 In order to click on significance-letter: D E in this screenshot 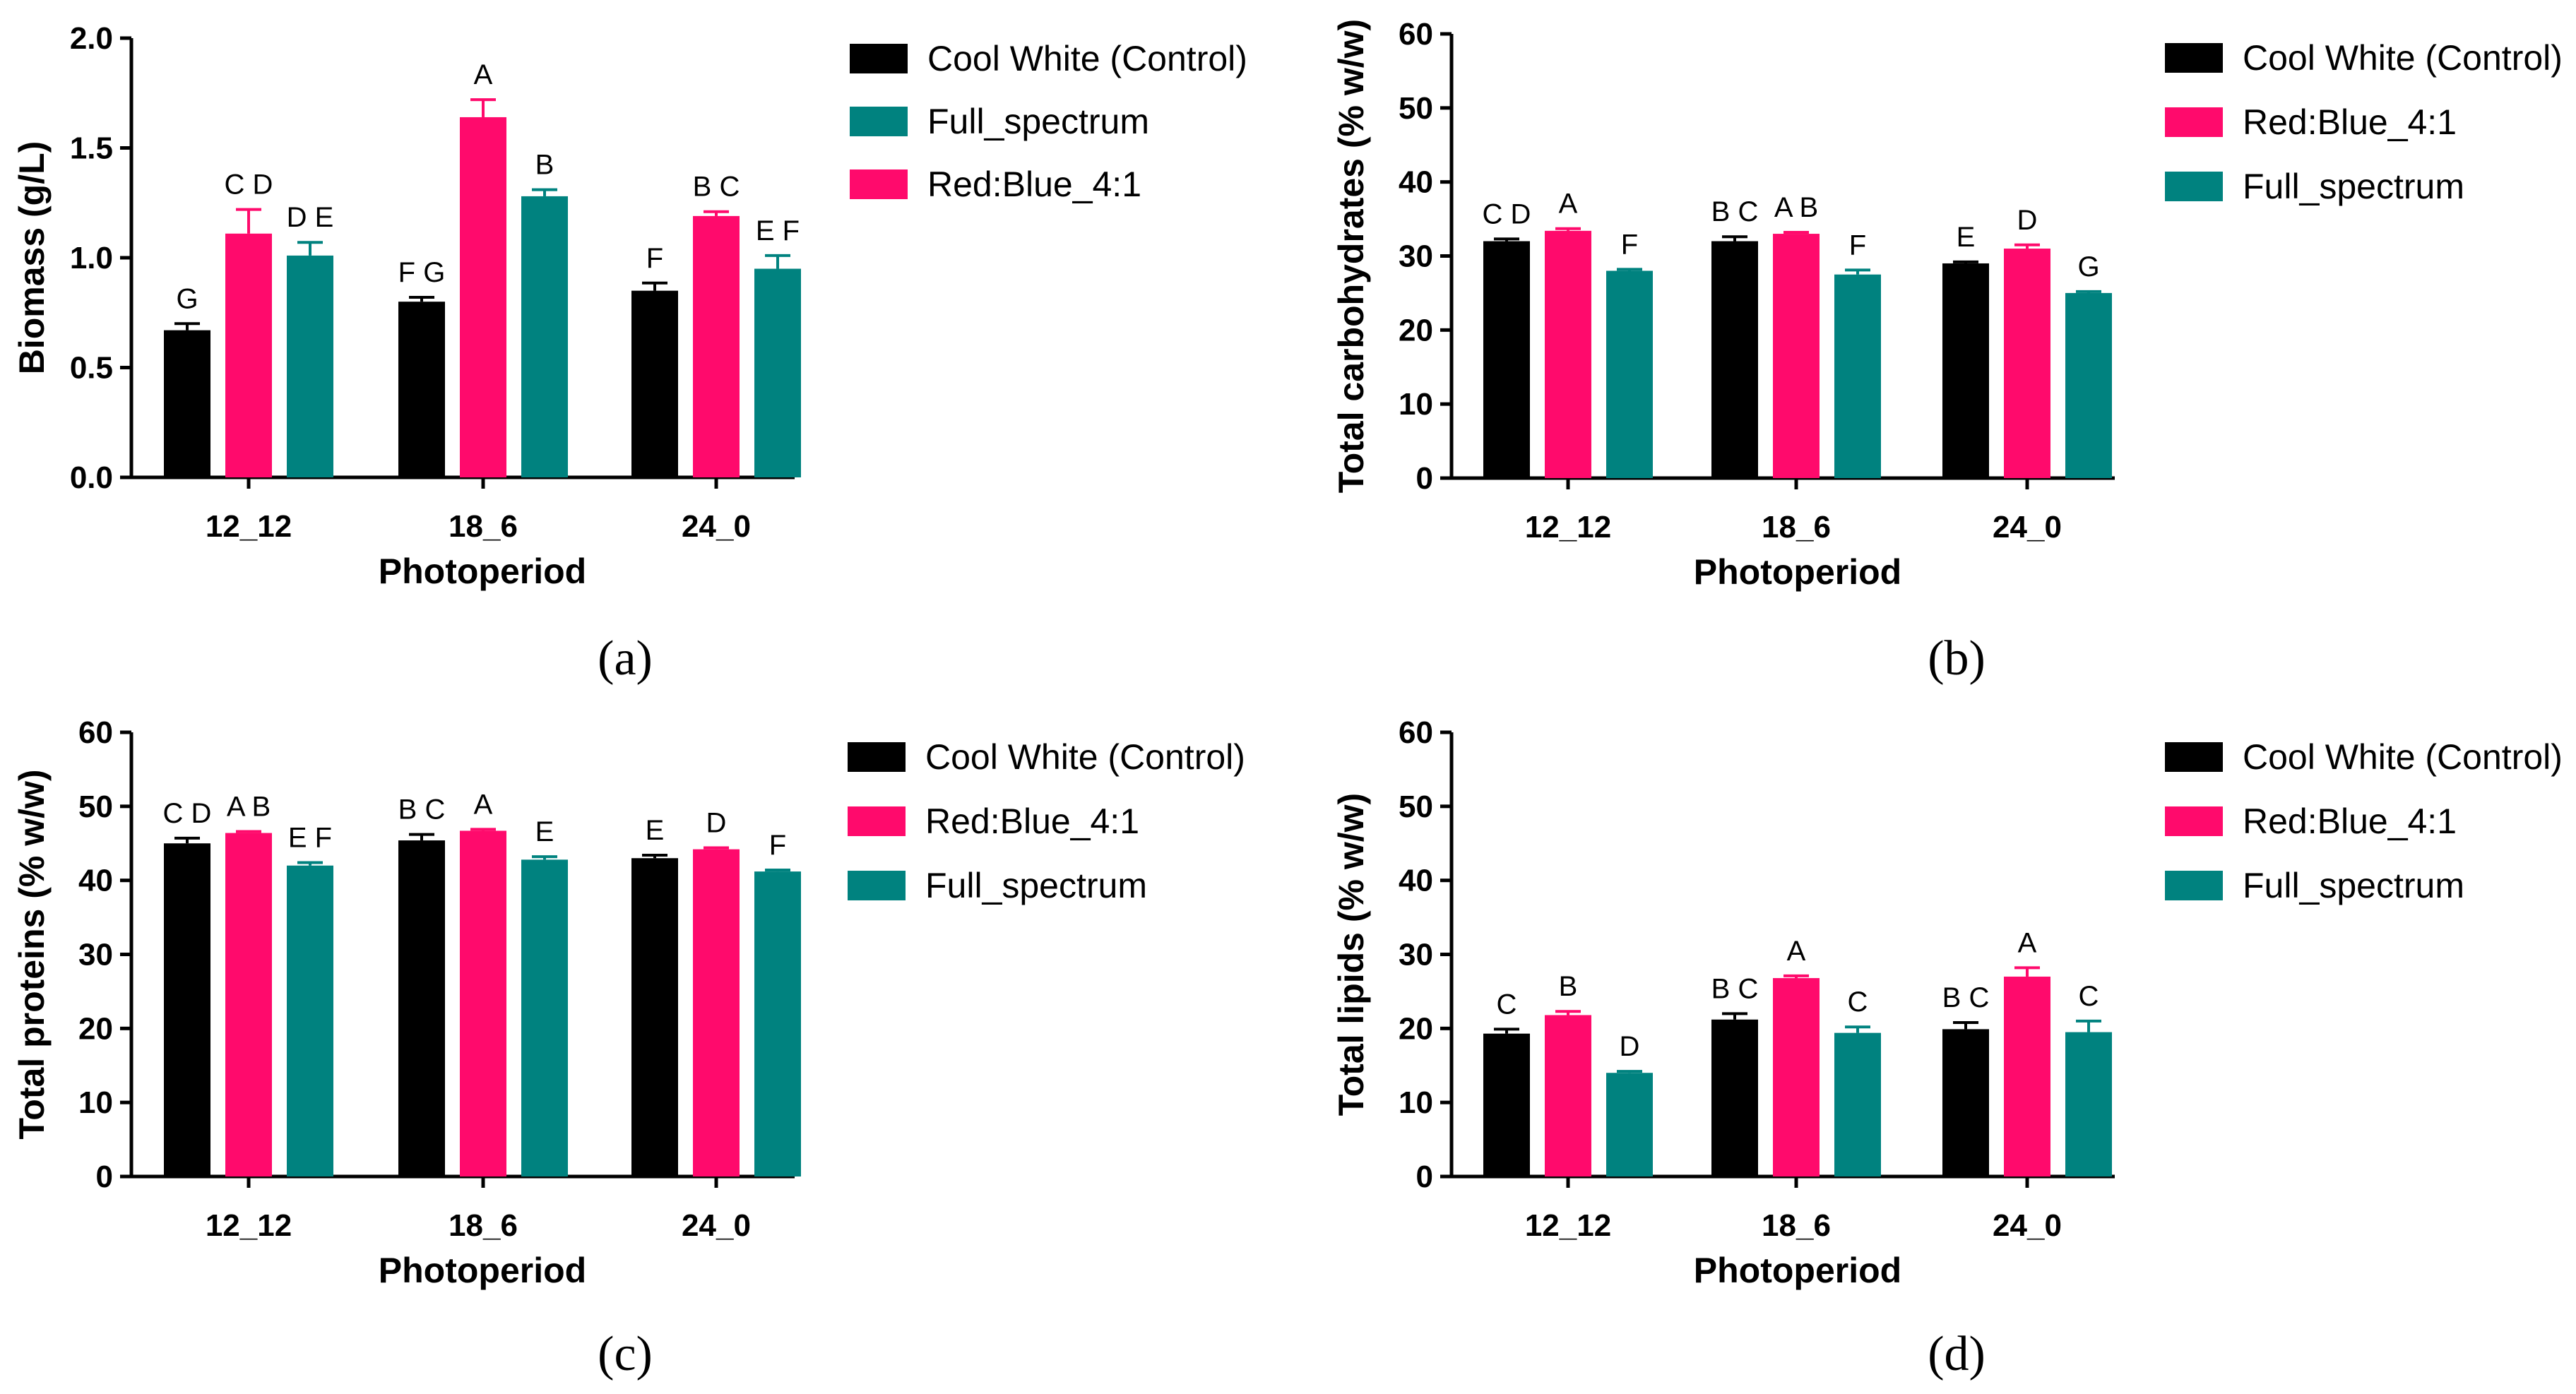, I will do `click(310, 218)`.